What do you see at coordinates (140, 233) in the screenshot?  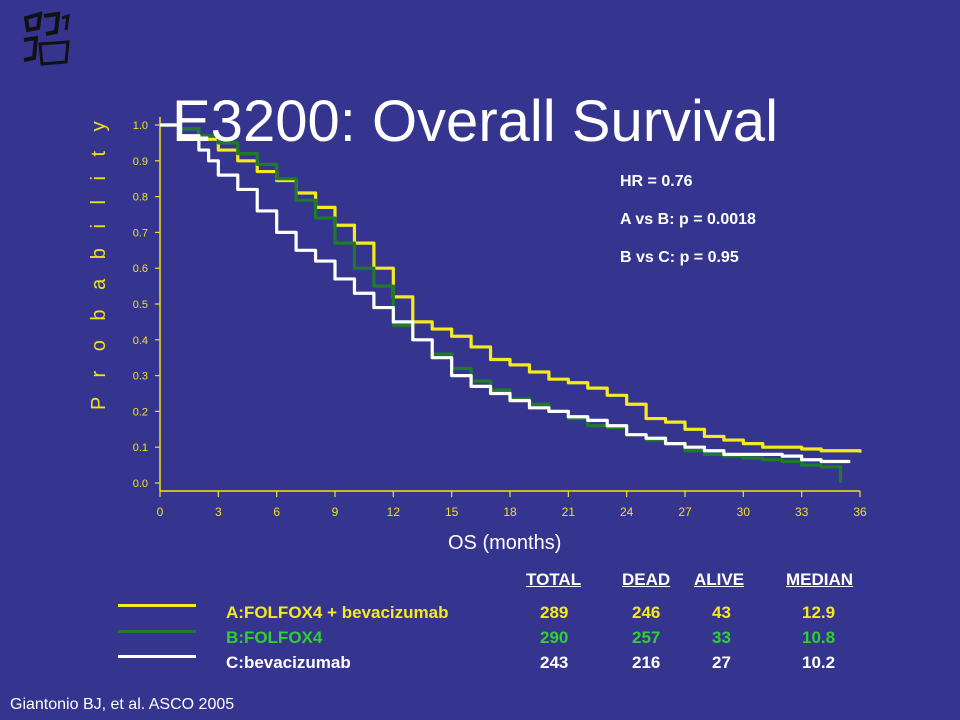 I see `y-tick-label: 0.7` at bounding box center [140, 233].